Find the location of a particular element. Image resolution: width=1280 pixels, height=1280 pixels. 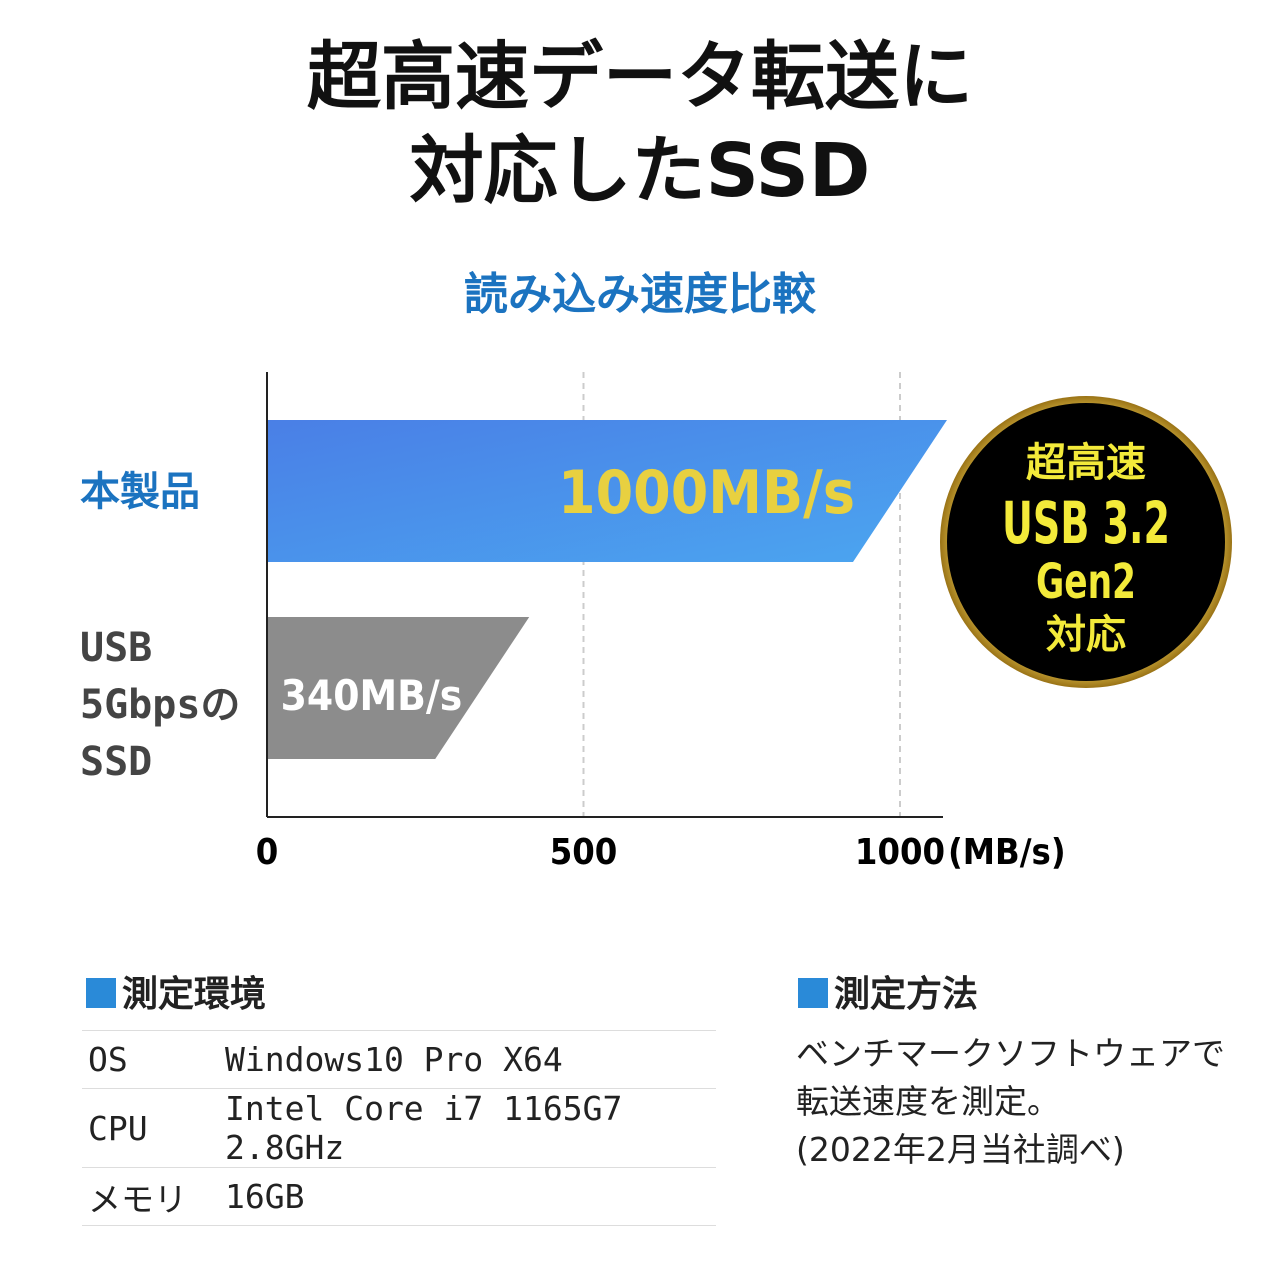

x-axis-unit: (MB/s) is located at coordinates (1007, 852).